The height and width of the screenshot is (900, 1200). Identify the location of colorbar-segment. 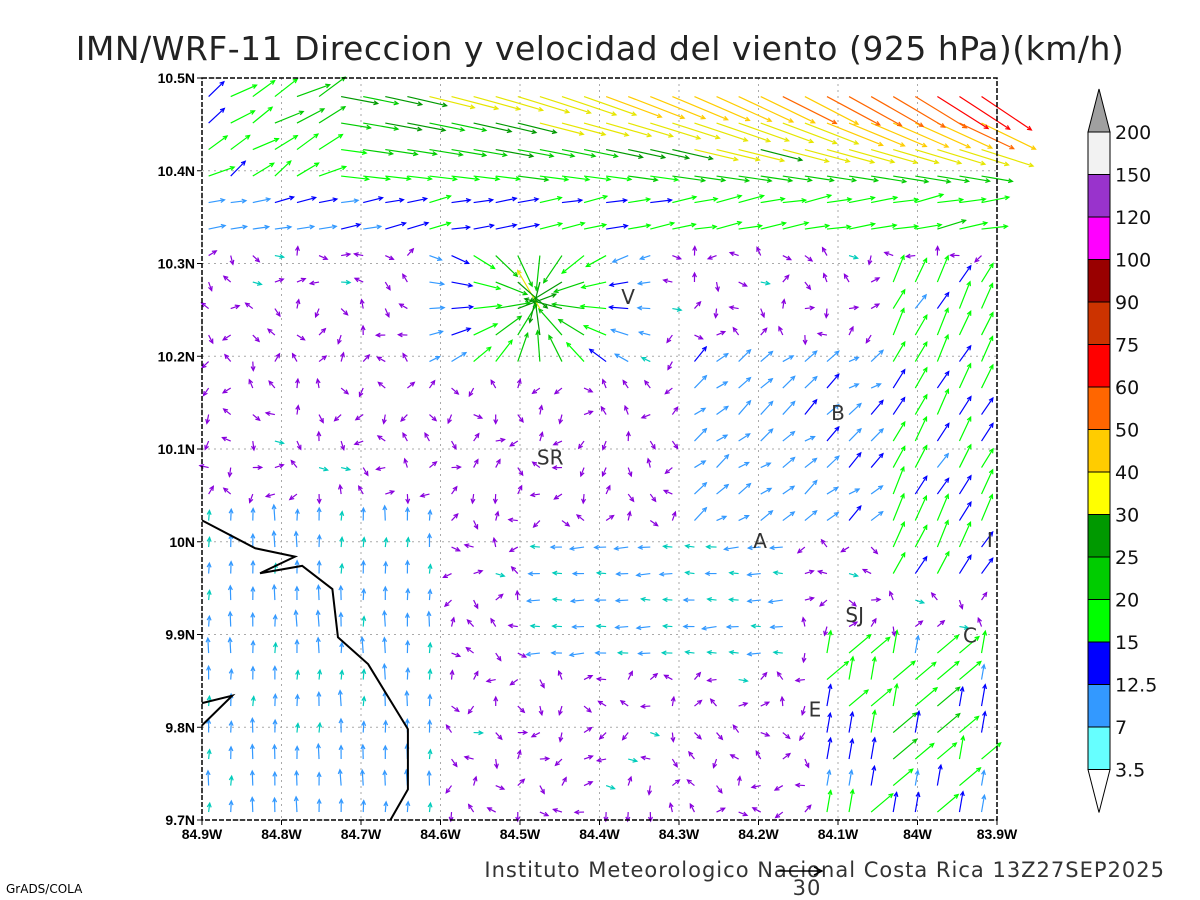
(1099, 621).